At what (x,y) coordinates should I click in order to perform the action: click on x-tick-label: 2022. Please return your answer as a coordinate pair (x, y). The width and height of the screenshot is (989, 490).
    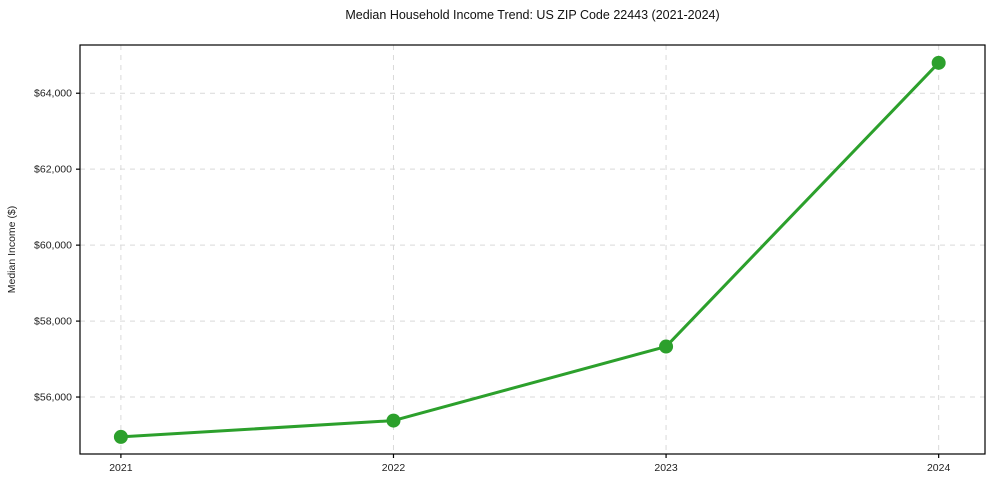
    Looking at the image, I should click on (394, 468).